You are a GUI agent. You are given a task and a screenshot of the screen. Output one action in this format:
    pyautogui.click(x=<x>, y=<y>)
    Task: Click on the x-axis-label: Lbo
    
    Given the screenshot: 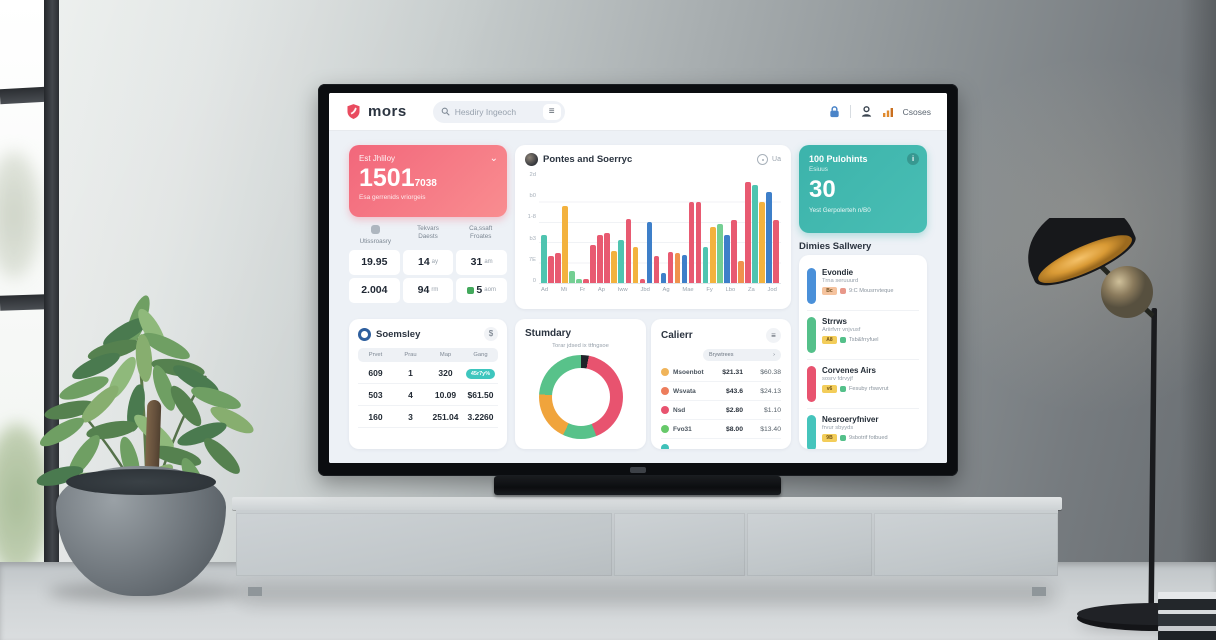 What is the action you would take?
    pyautogui.click(x=730, y=290)
    